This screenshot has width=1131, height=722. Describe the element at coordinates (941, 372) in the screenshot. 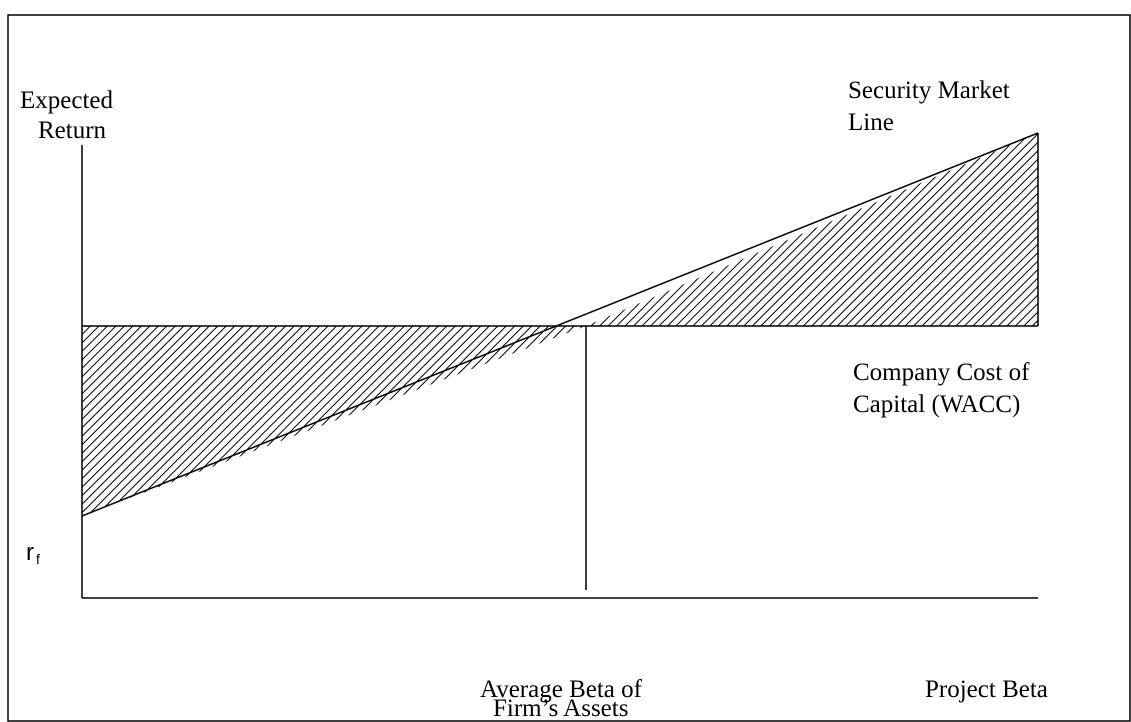

I see `wacc-label: Company Cost of` at that location.